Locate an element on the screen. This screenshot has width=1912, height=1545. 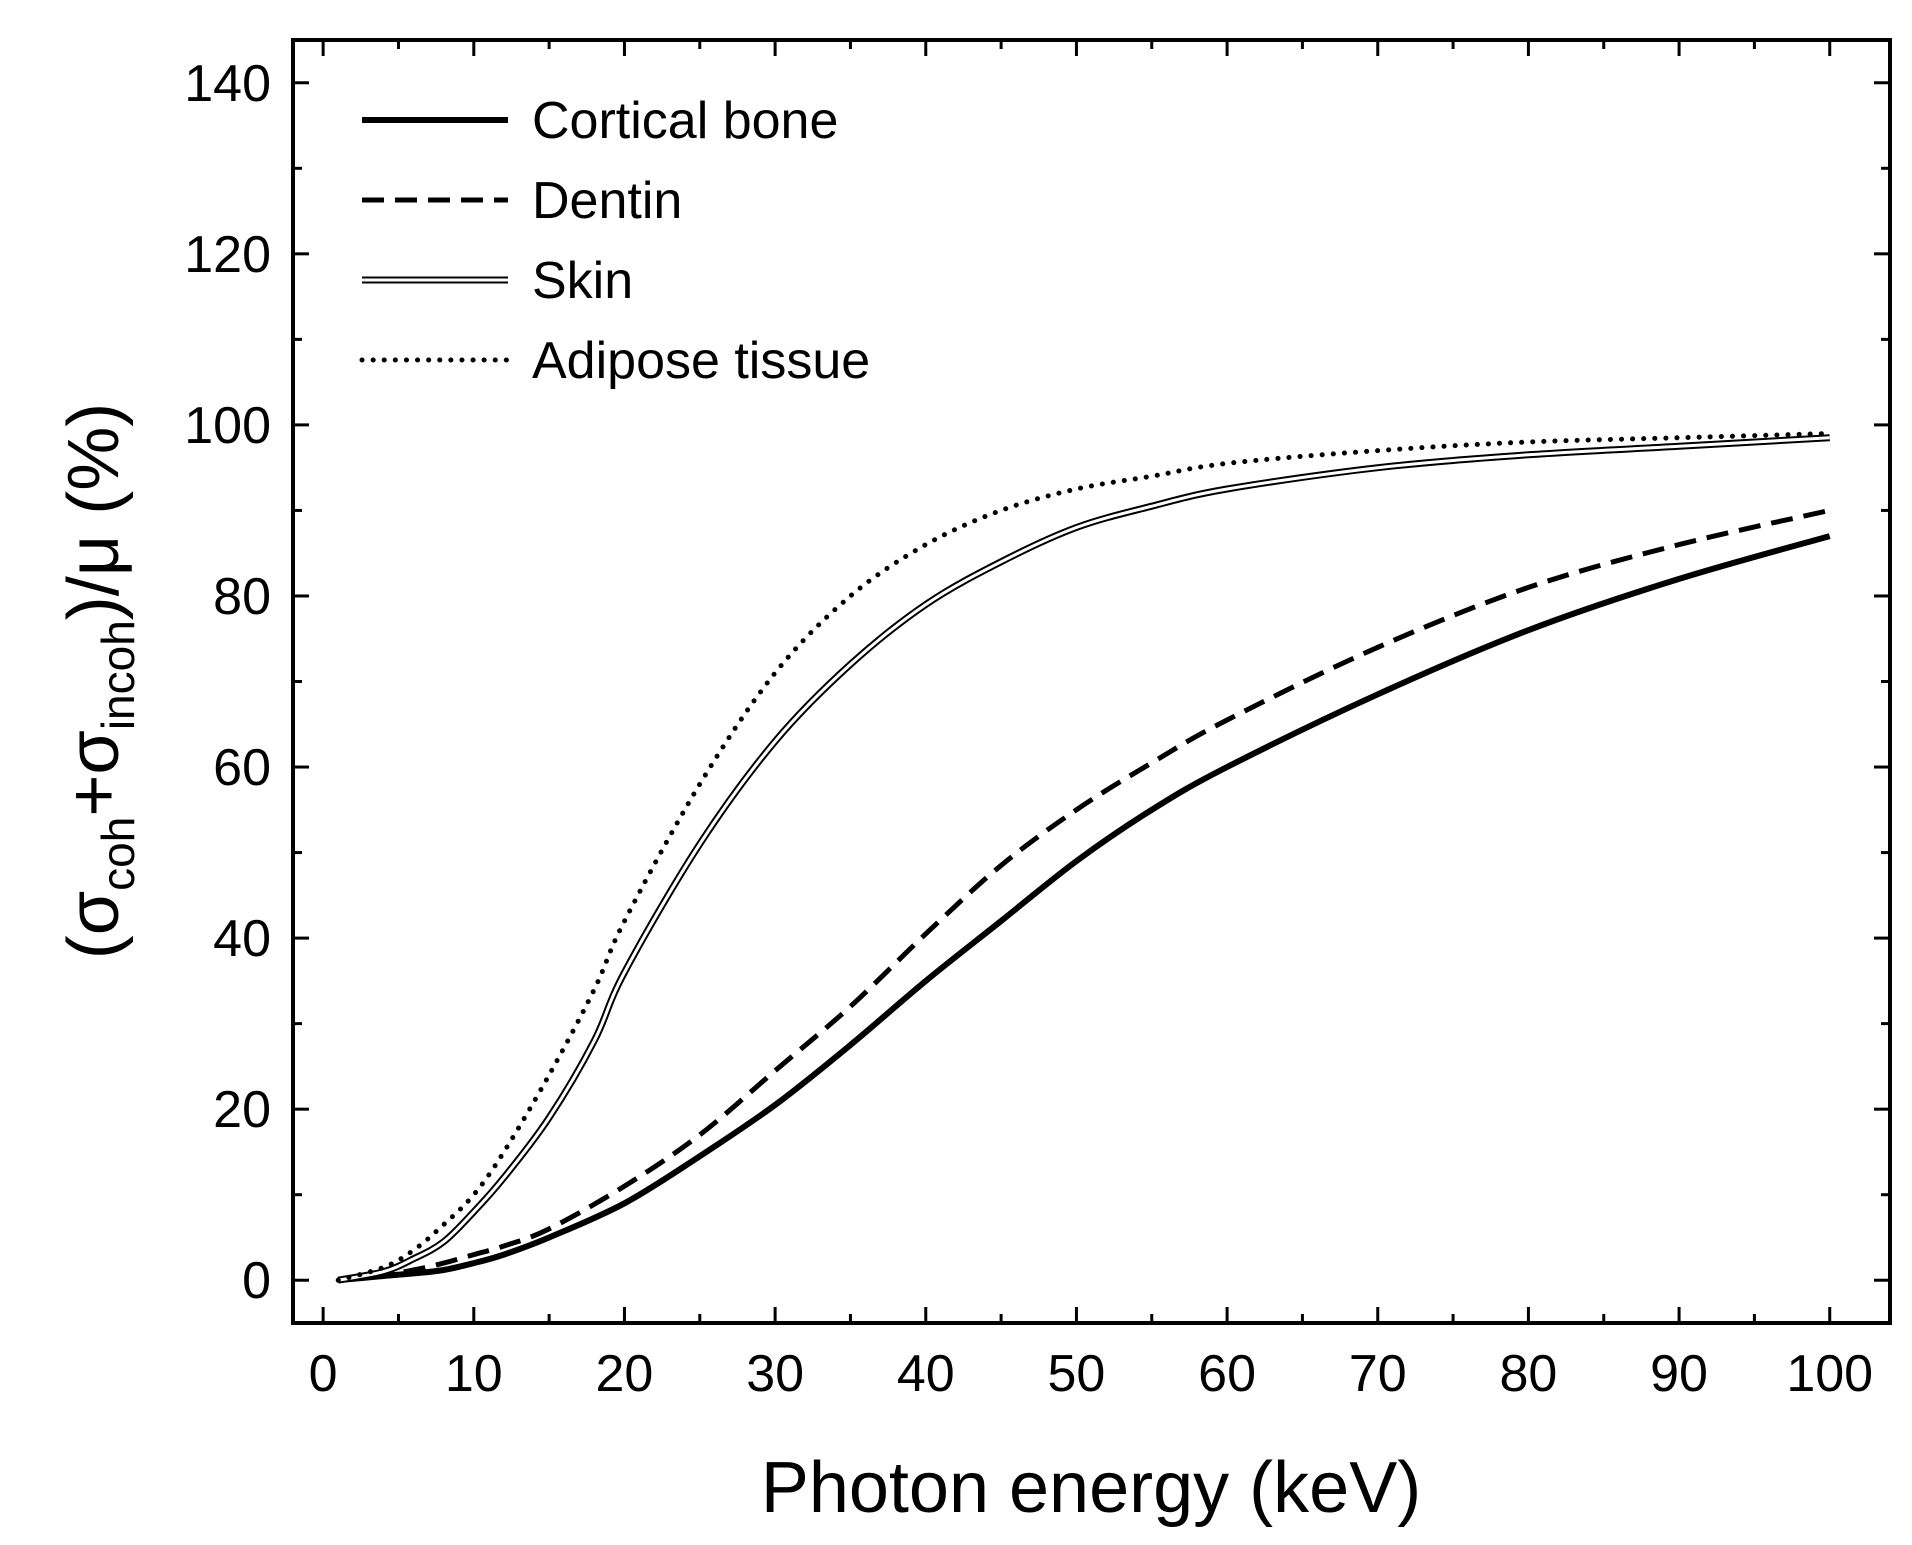
legend-item-dentin: Dentin is located at coordinates (522, 201).